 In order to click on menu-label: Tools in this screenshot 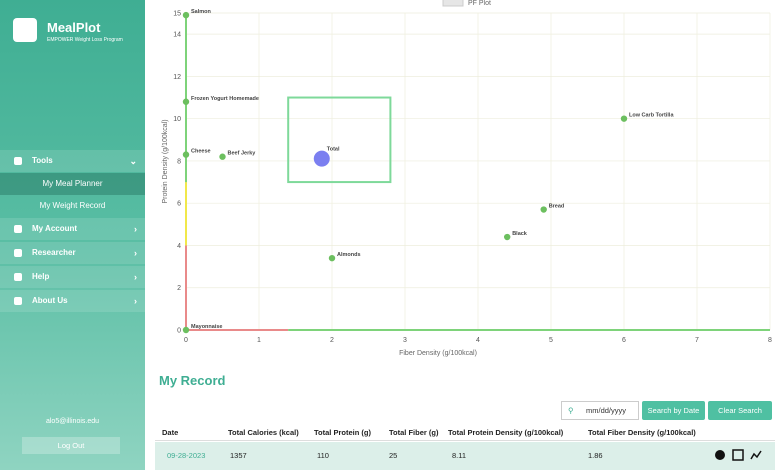, I will do `click(42, 160)`.